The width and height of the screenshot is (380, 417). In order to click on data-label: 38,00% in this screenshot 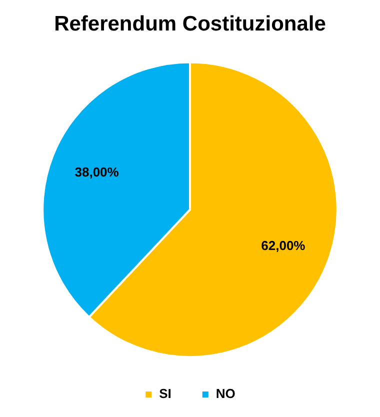, I will do `click(97, 172)`.